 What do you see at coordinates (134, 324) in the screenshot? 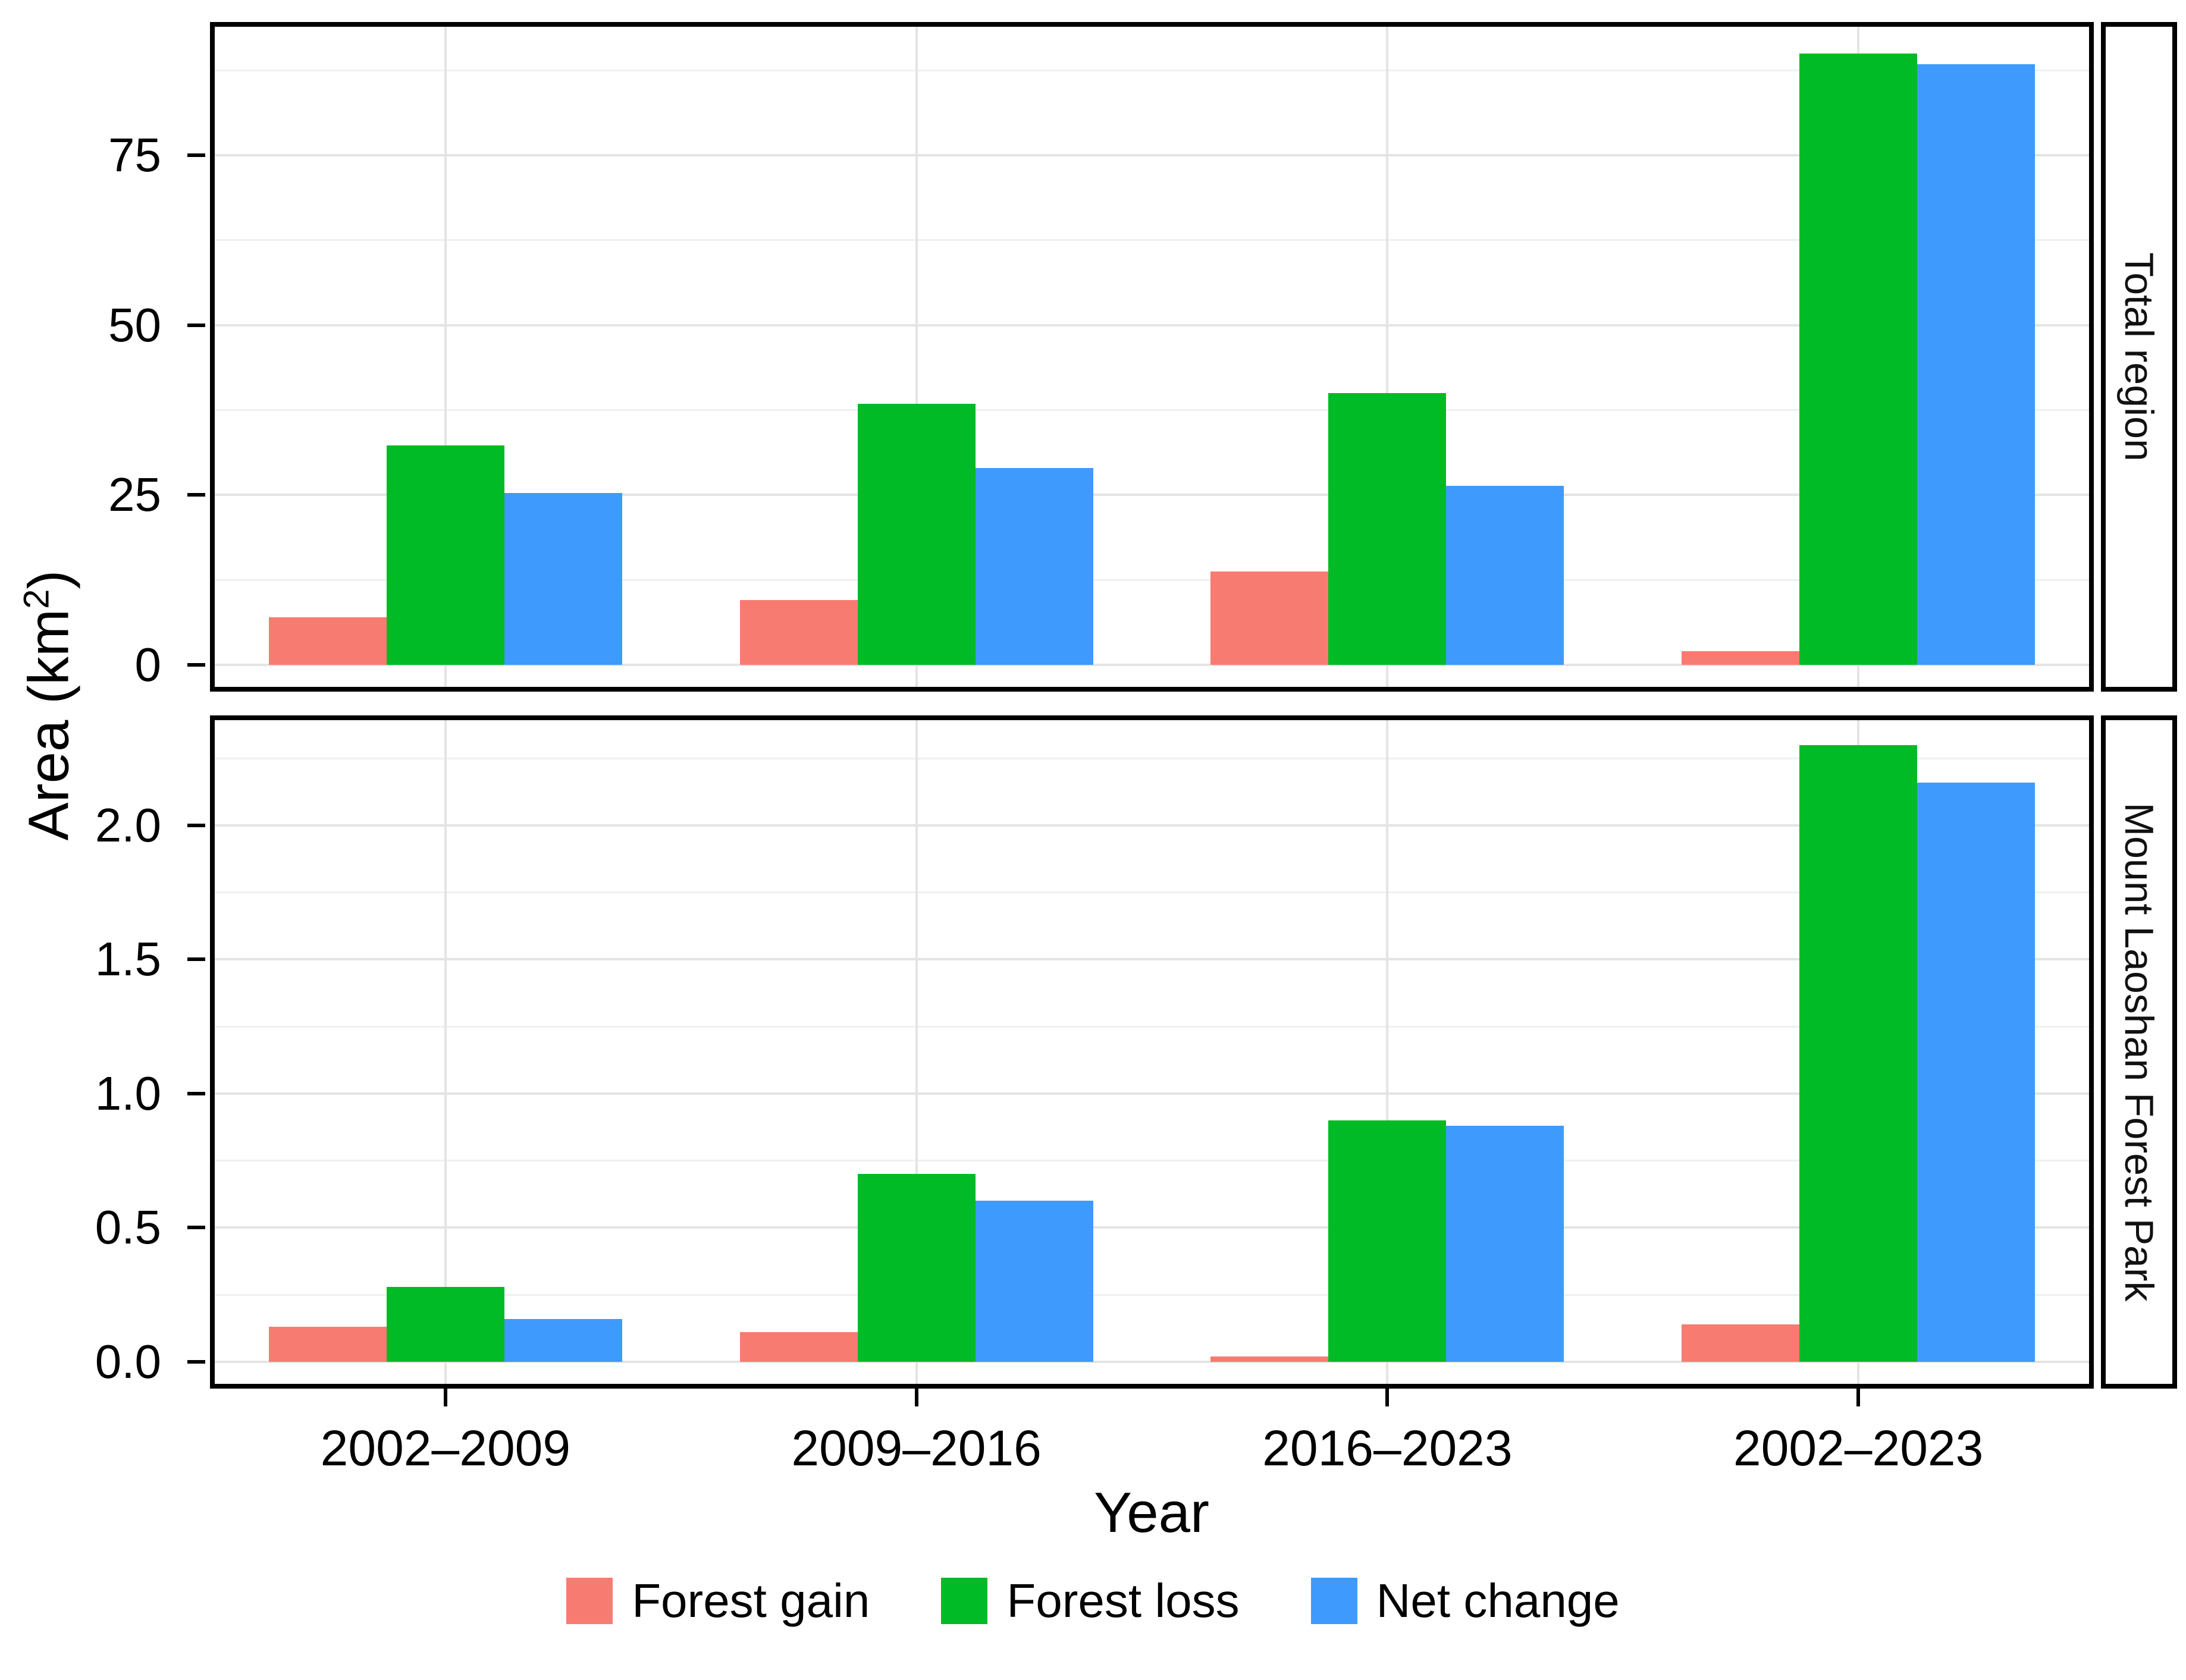
I see `y-tick-label: 50` at bounding box center [134, 324].